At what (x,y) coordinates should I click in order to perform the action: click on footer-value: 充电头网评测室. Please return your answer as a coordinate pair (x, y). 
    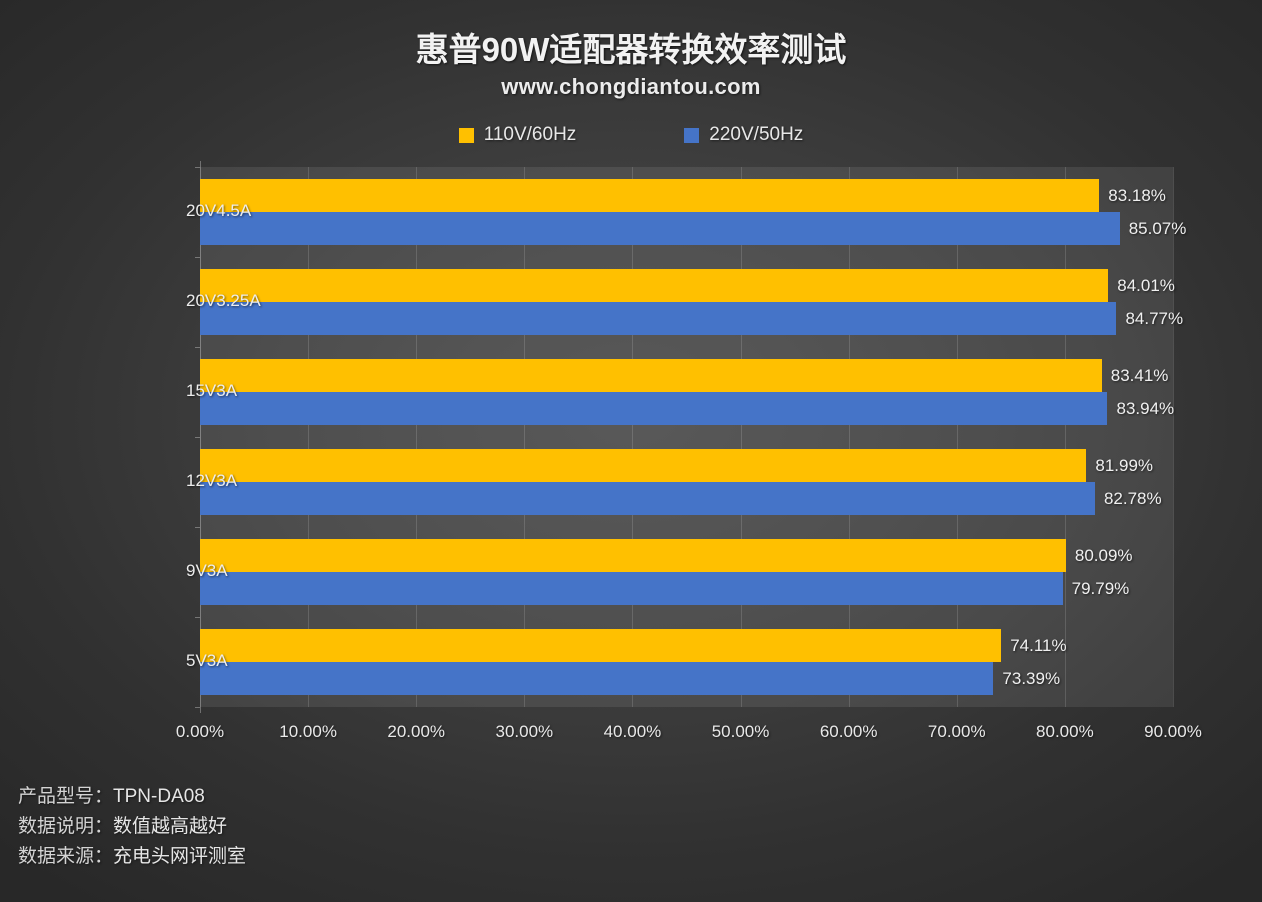
    Looking at the image, I should click on (180, 856).